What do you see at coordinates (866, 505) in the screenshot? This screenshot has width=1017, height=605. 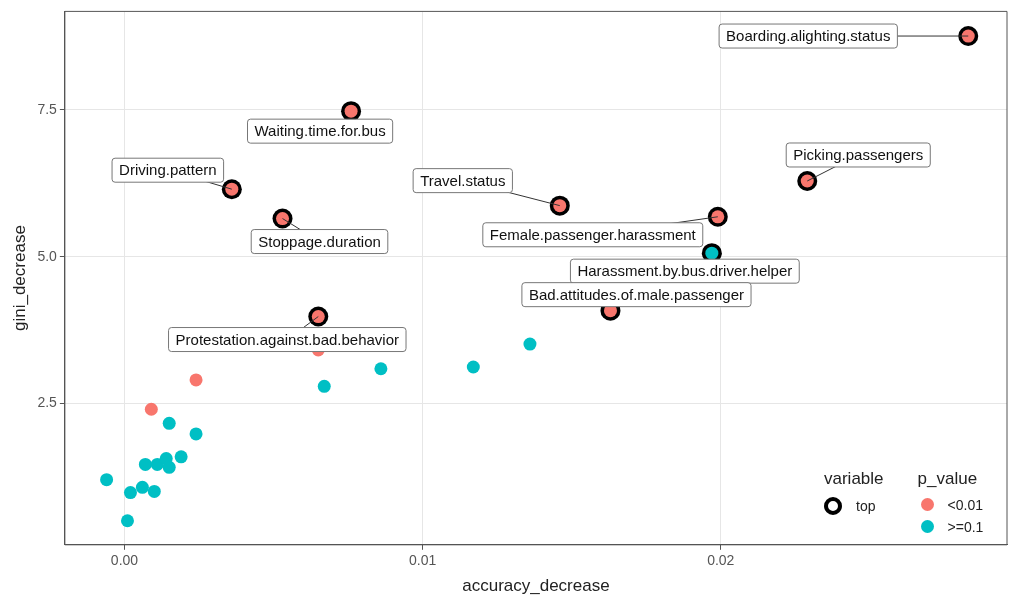 I see `legend-label: top` at bounding box center [866, 505].